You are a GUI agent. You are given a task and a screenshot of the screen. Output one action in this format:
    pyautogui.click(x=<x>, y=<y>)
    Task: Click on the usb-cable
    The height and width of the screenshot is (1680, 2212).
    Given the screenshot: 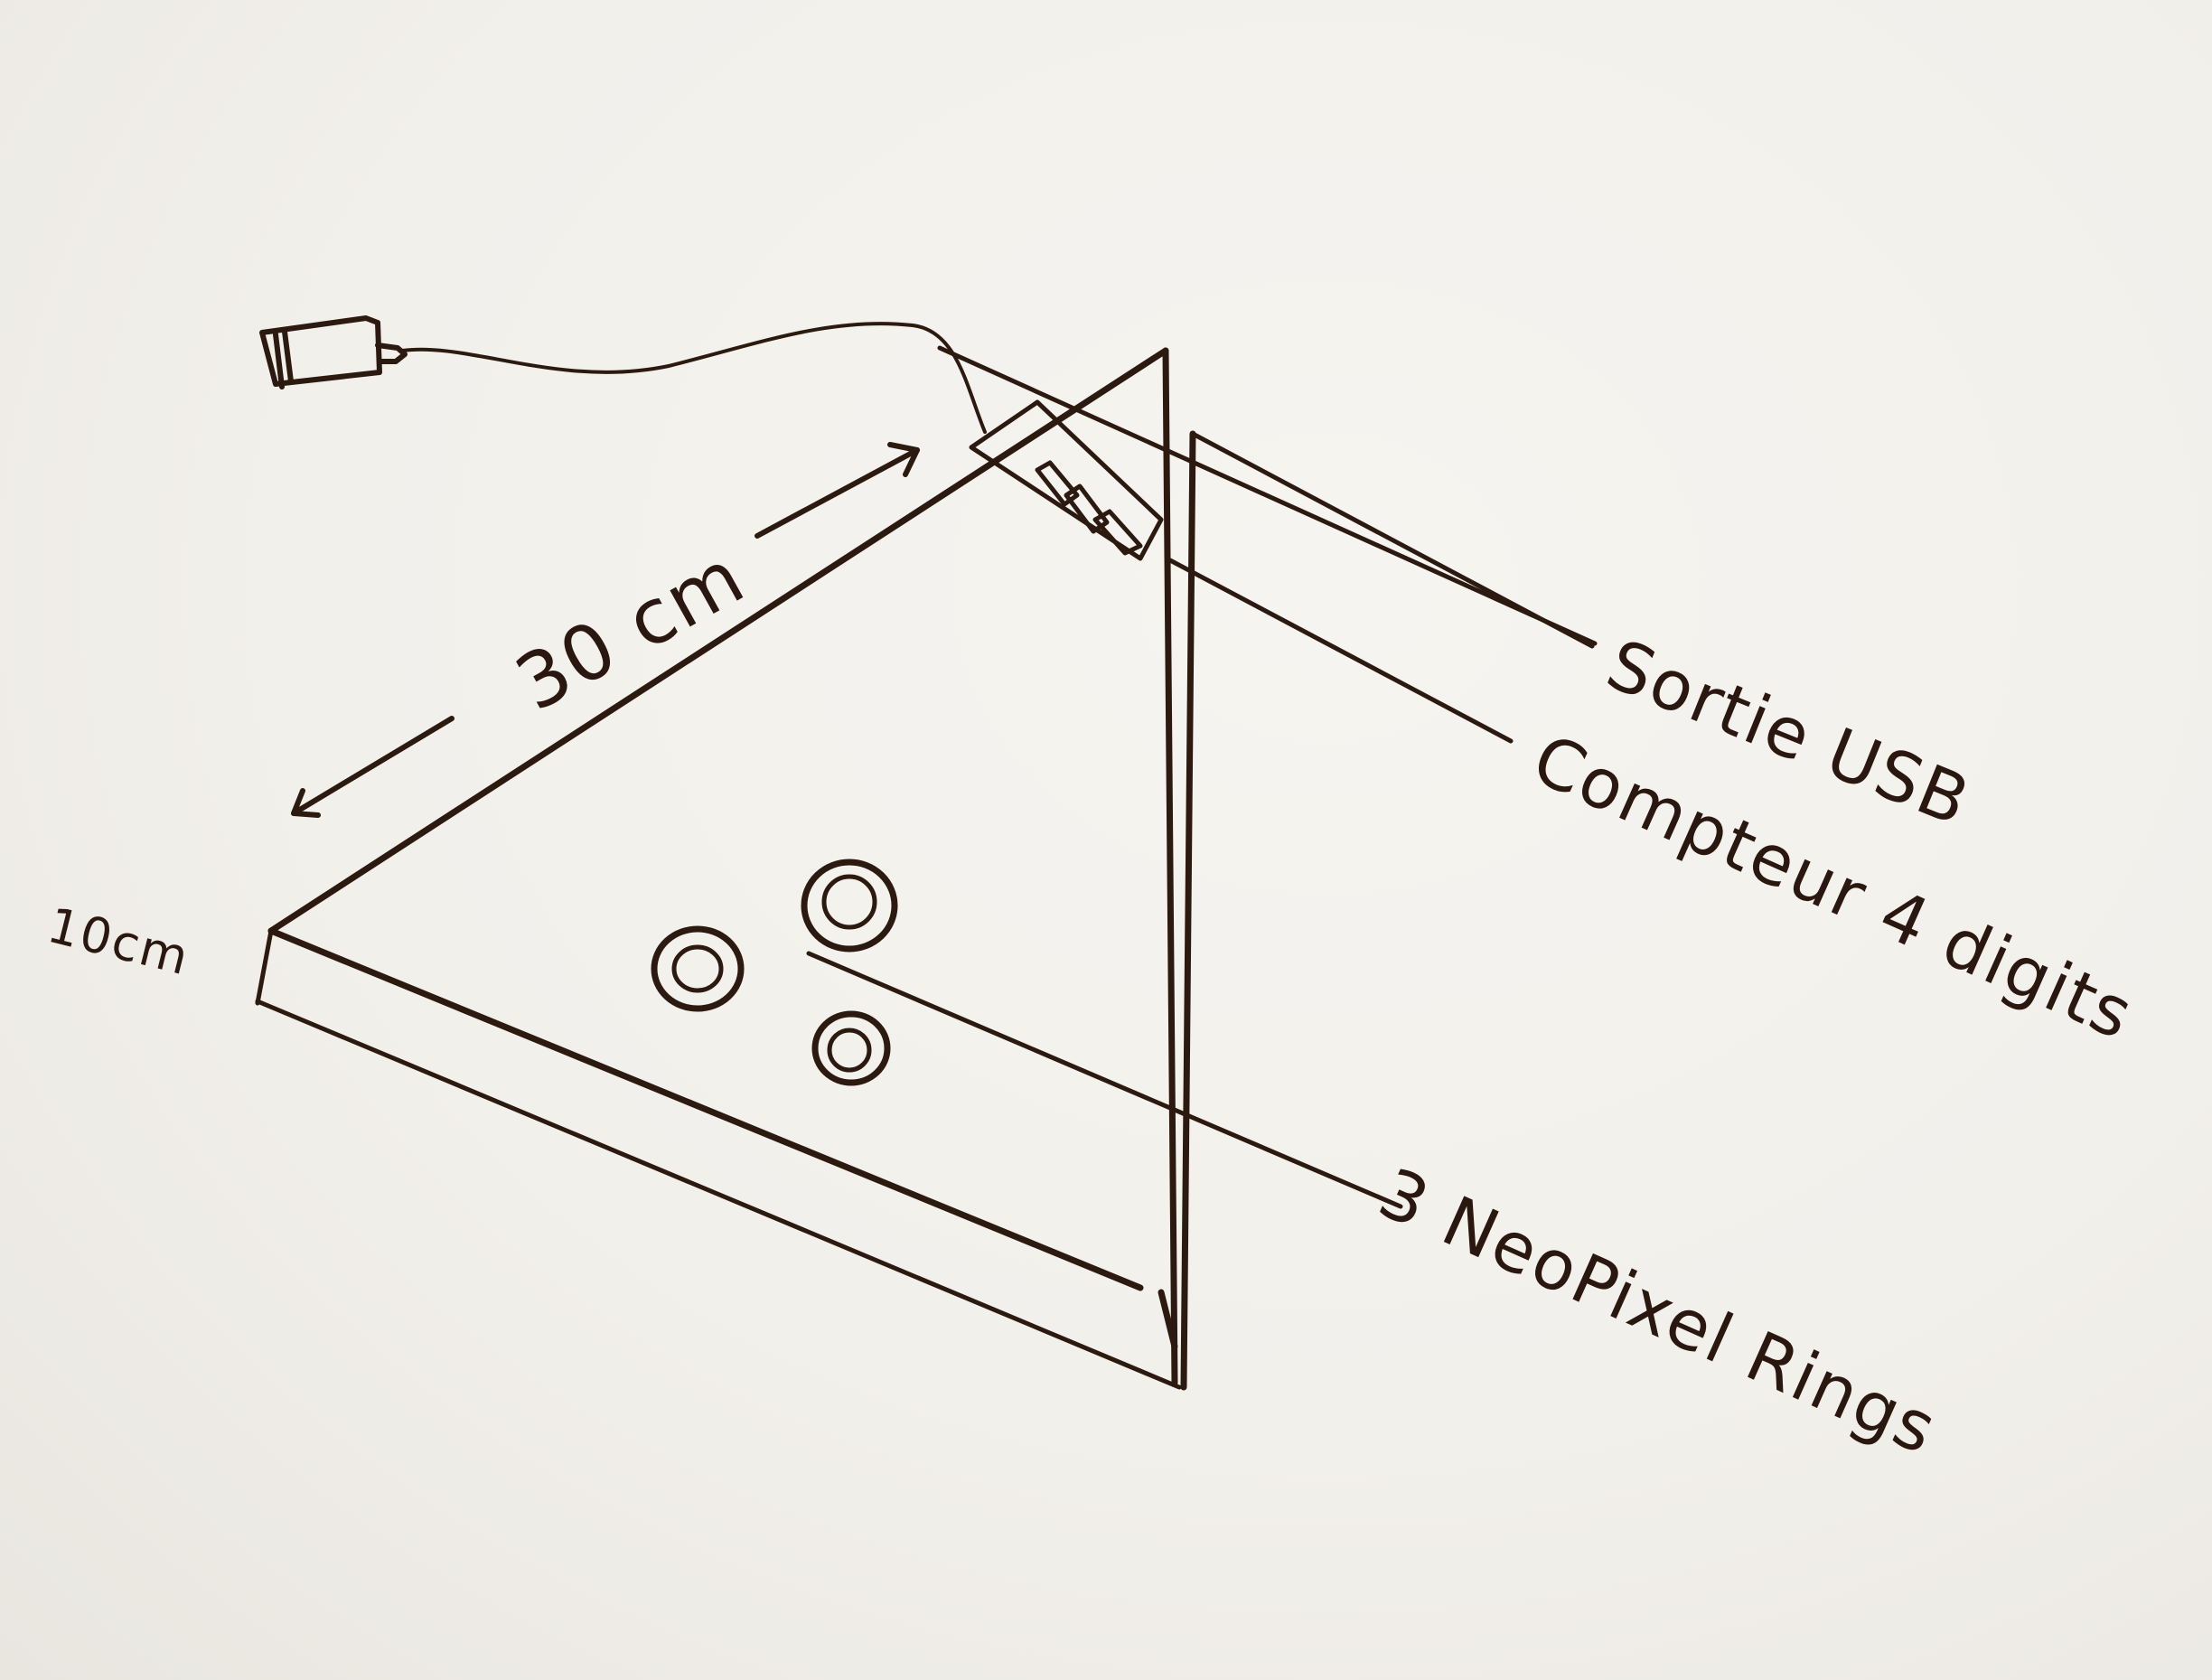 What is the action you would take?
    pyautogui.click(x=693, y=378)
    